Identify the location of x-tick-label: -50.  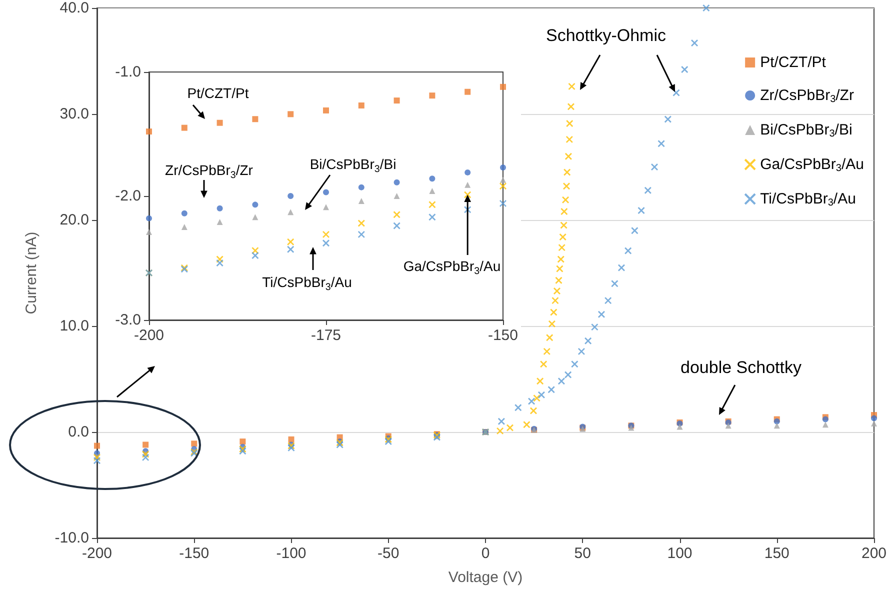
(389, 553).